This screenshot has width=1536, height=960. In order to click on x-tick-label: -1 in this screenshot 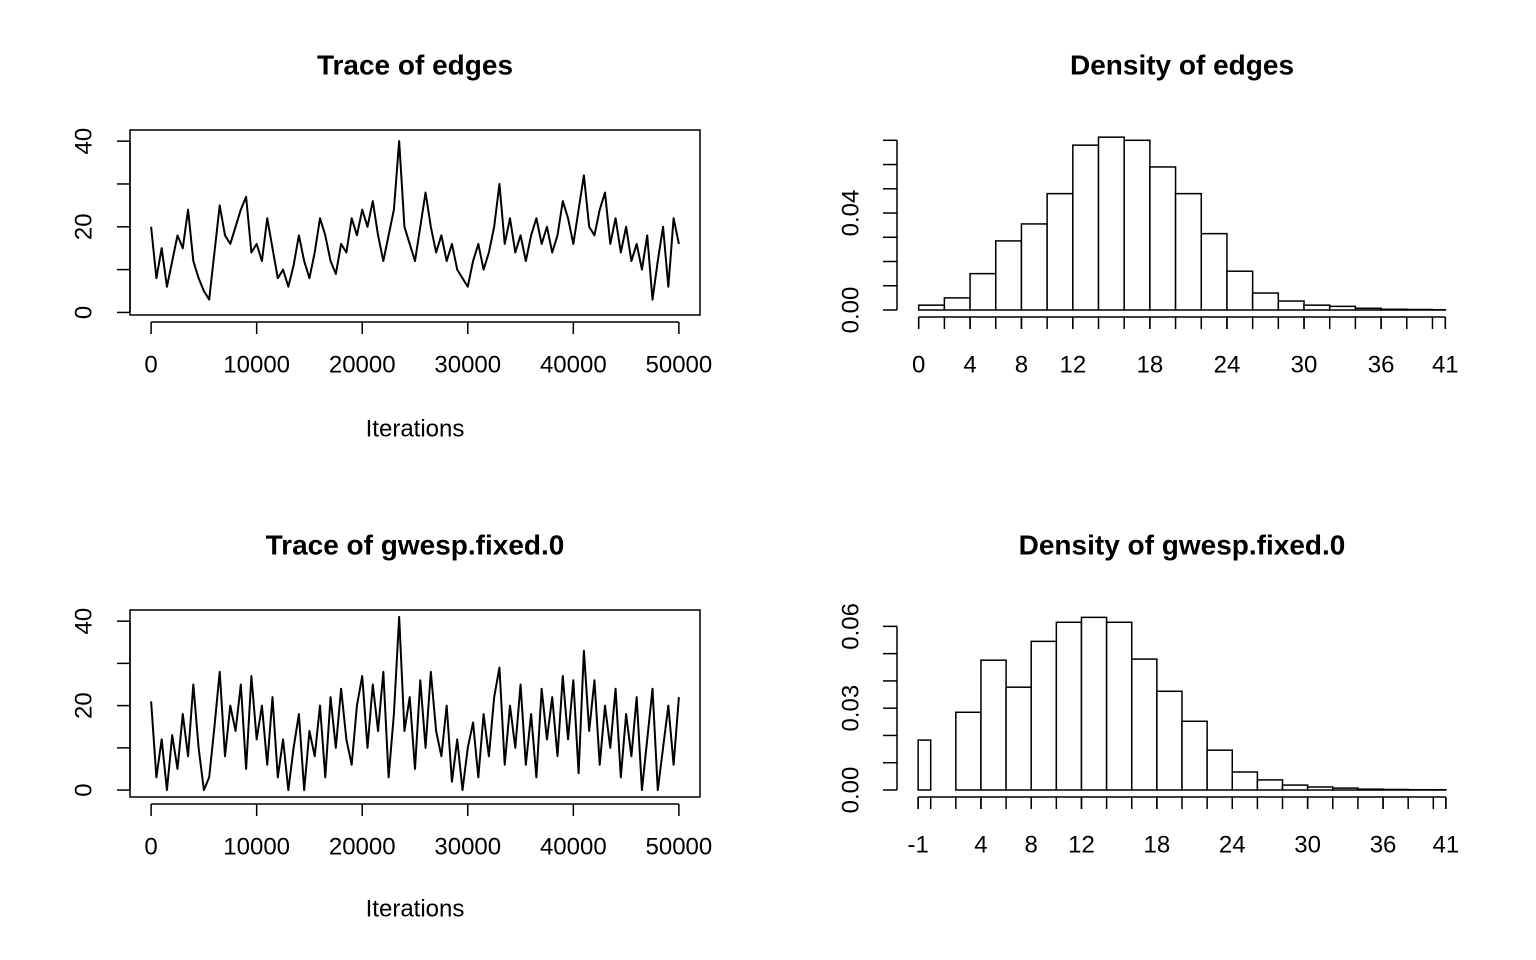, I will do `click(917, 844)`.